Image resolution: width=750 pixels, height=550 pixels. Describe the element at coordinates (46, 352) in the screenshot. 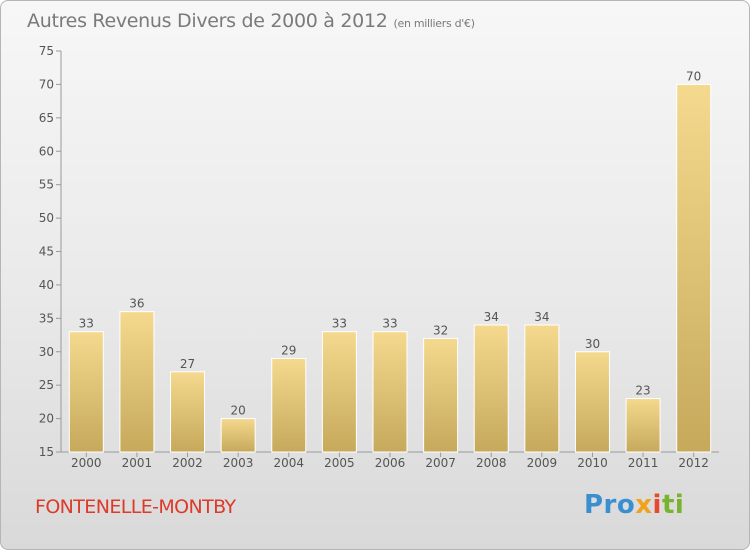

I see `y-tick-label: 30` at that location.